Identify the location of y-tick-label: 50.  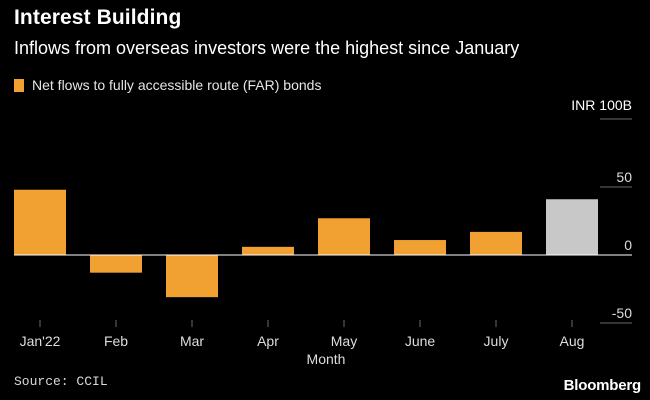
(624, 177).